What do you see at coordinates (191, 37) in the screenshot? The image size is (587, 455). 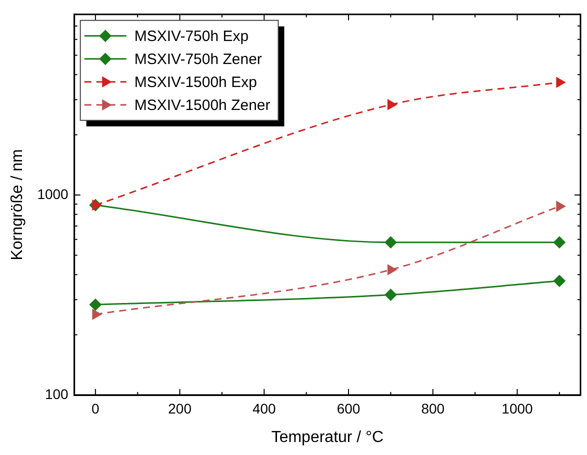 I see `legend-label: MSXIV-750h Exp` at bounding box center [191, 37].